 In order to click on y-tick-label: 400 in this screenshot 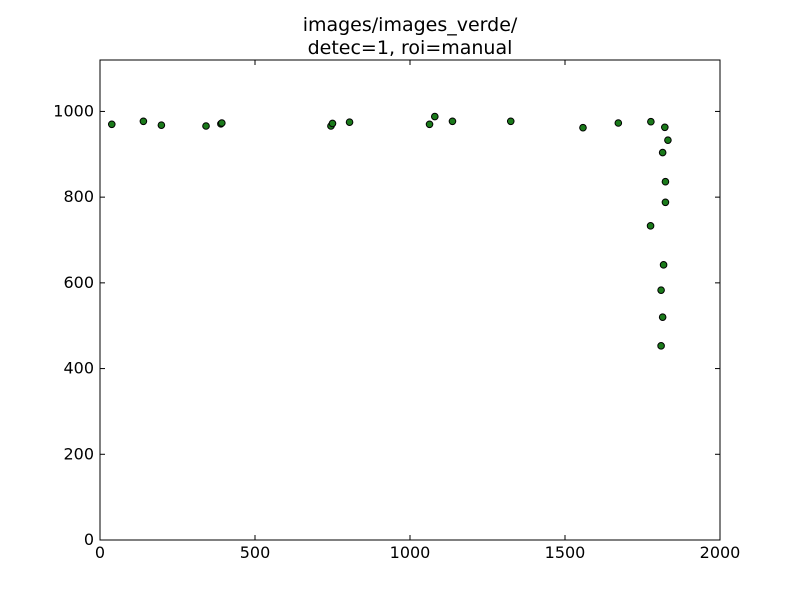, I will do `click(78, 368)`.